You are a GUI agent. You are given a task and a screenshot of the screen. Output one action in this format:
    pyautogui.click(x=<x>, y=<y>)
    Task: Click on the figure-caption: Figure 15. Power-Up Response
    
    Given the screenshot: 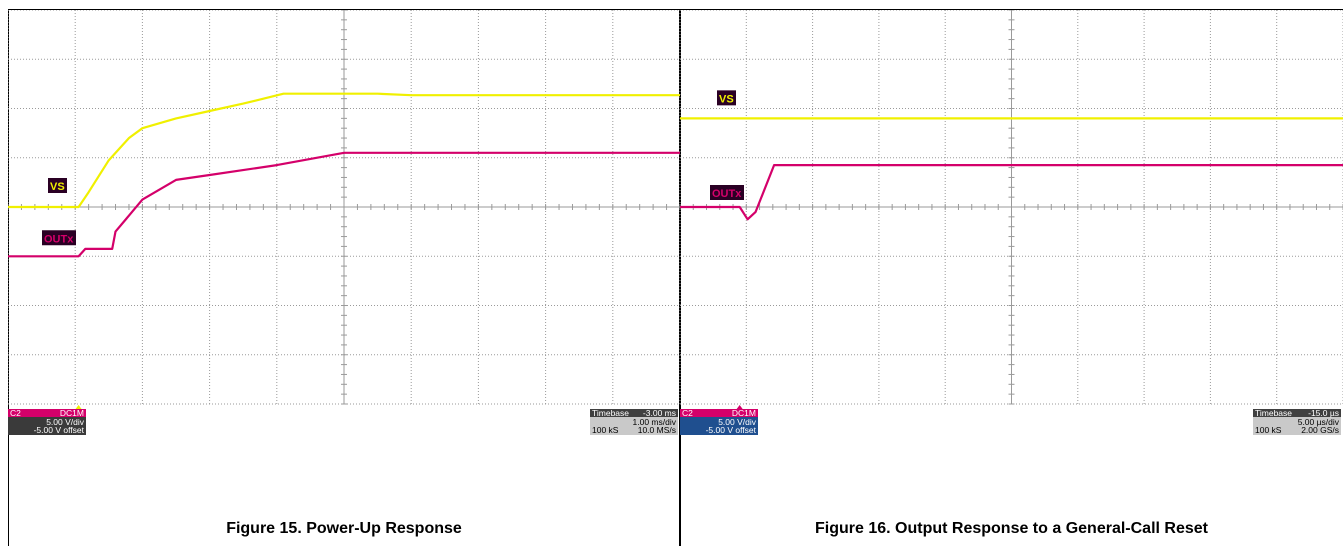 What is the action you would take?
    pyautogui.click(x=344, y=528)
    